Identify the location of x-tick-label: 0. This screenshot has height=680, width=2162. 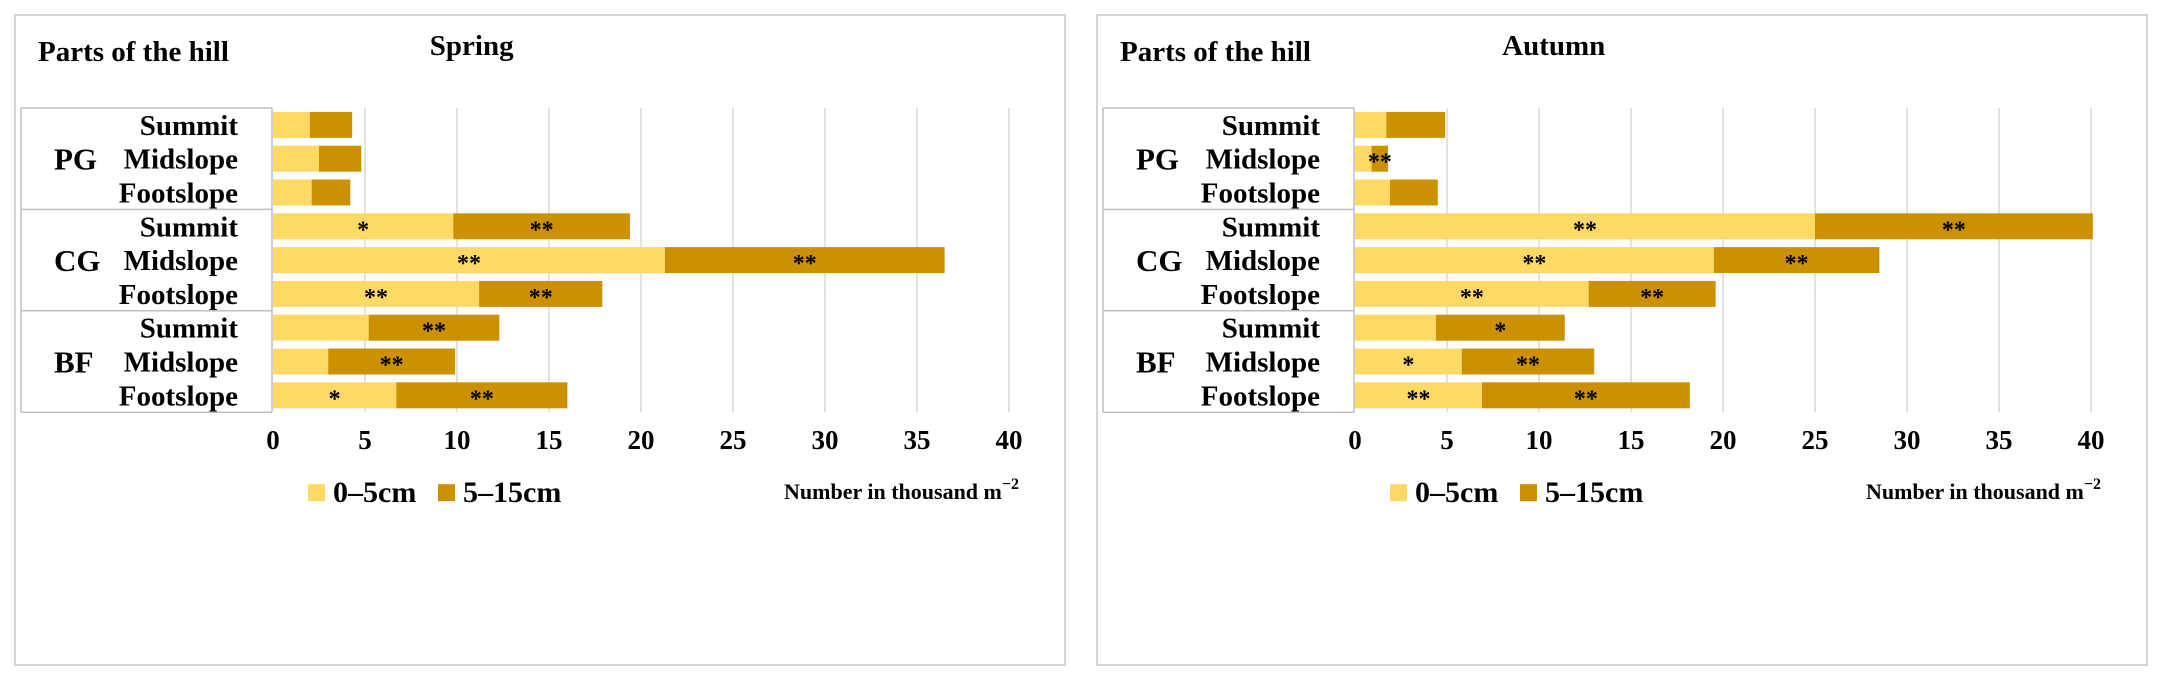
(273, 440).